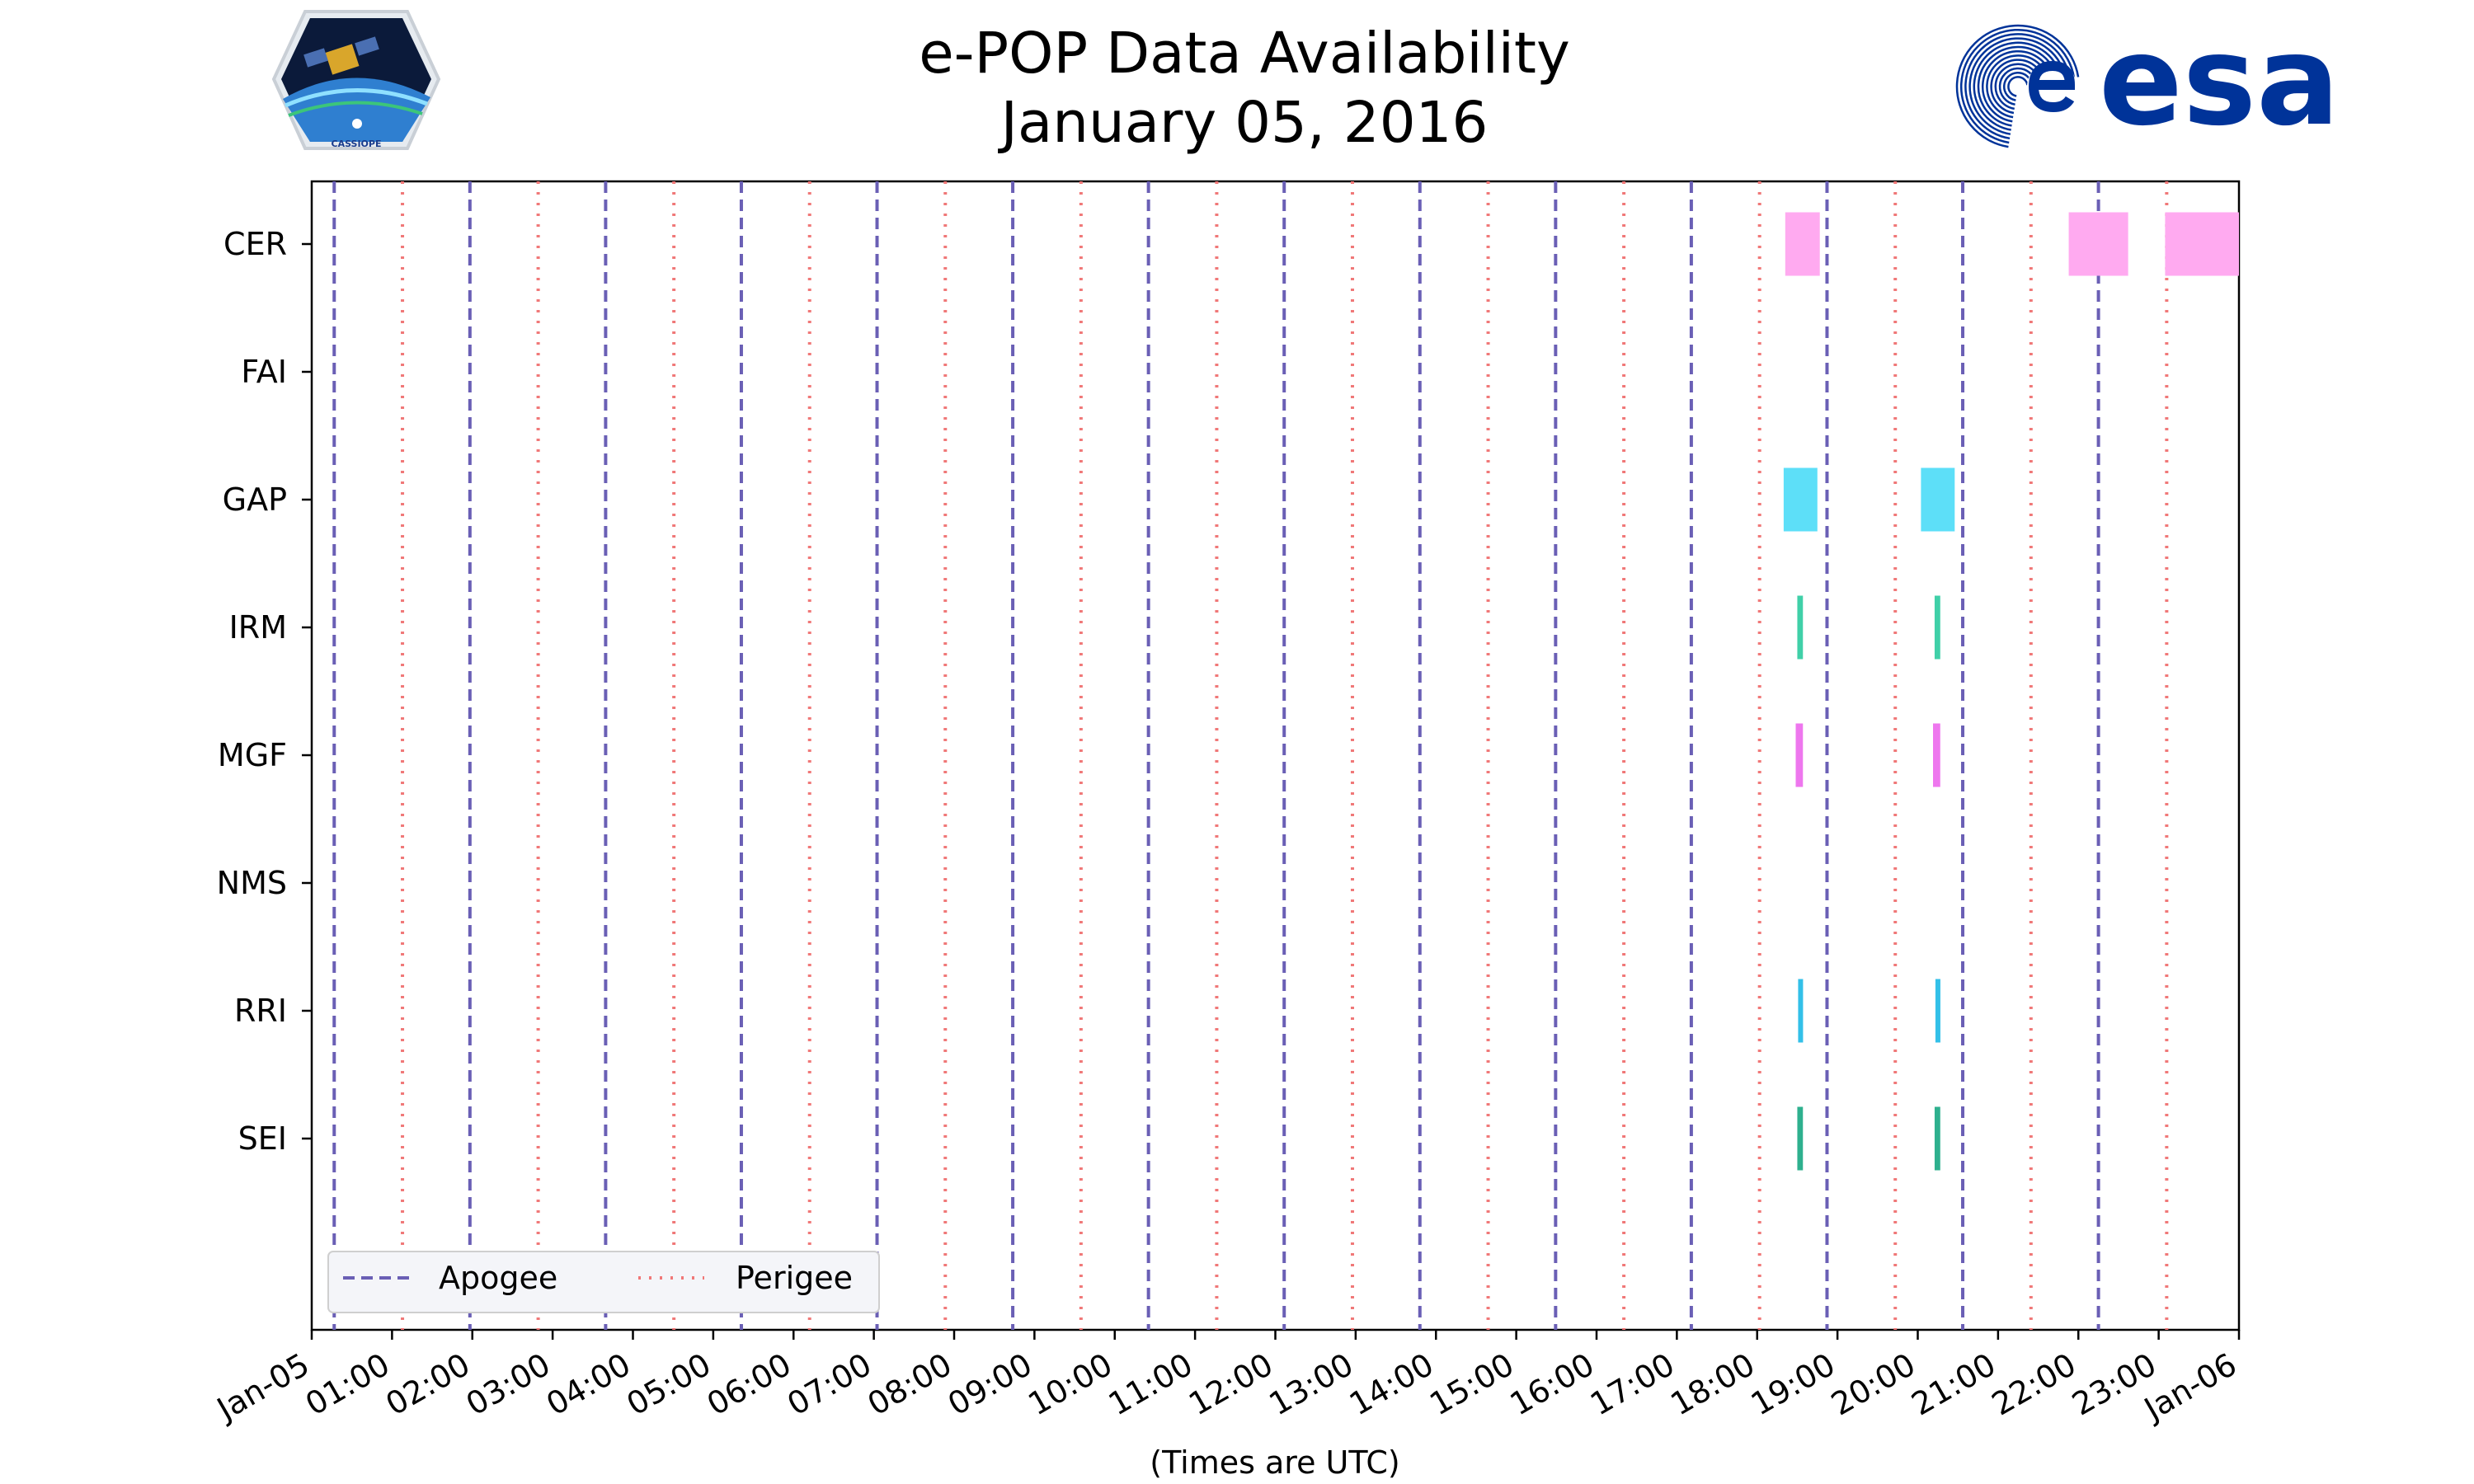 This screenshot has width=2474, height=1484. Describe the element at coordinates (2219, 81) in the screenshot. I see `esa-wordmark: esa` at that location.